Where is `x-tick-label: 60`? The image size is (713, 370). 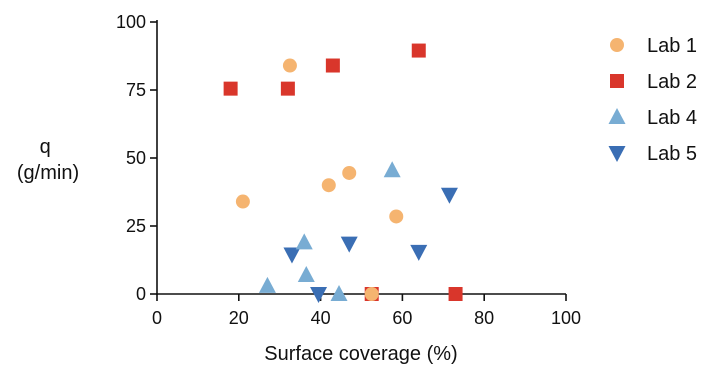
x-tick-label: 60 is located at coordinates (402, 318).